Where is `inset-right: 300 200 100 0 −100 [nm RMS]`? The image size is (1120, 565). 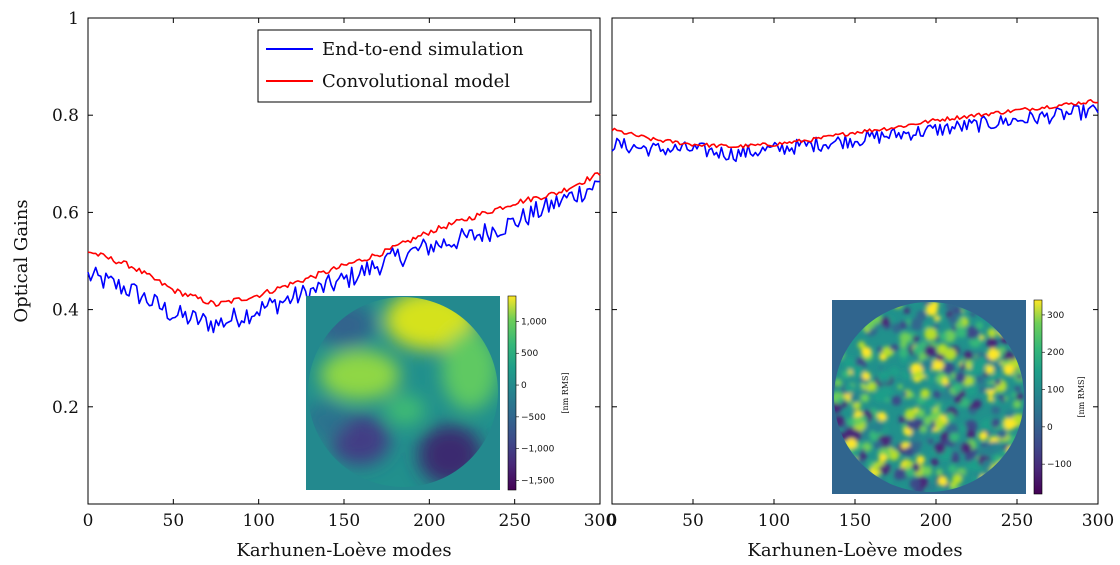
inset-right: 300 200 100 0 −100 [nm RMS] is located at coordinates (959, 397).